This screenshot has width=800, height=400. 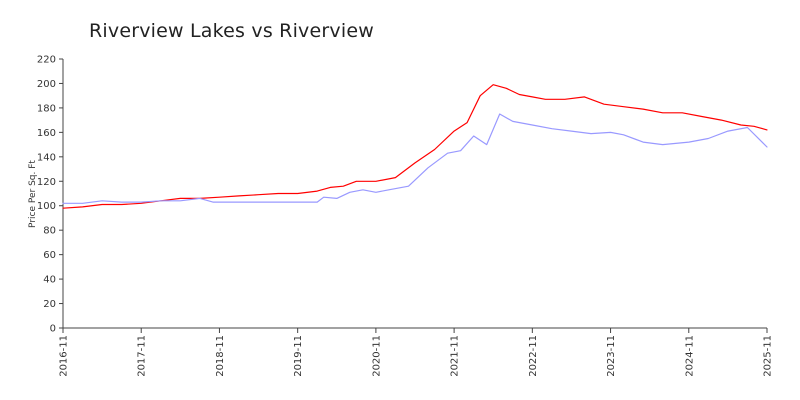 I want to click on y-tick-label: 220, so click(x=46, y=60).